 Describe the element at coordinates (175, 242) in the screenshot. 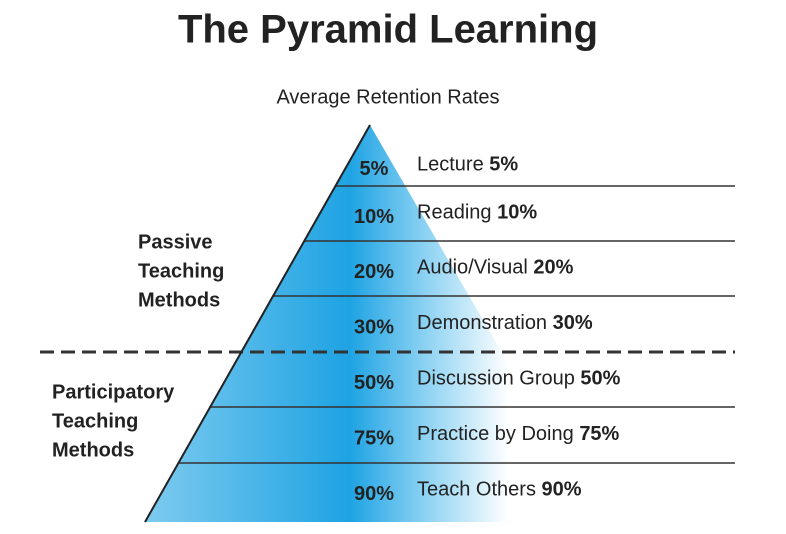

I see `group-label: Passive` at that location.